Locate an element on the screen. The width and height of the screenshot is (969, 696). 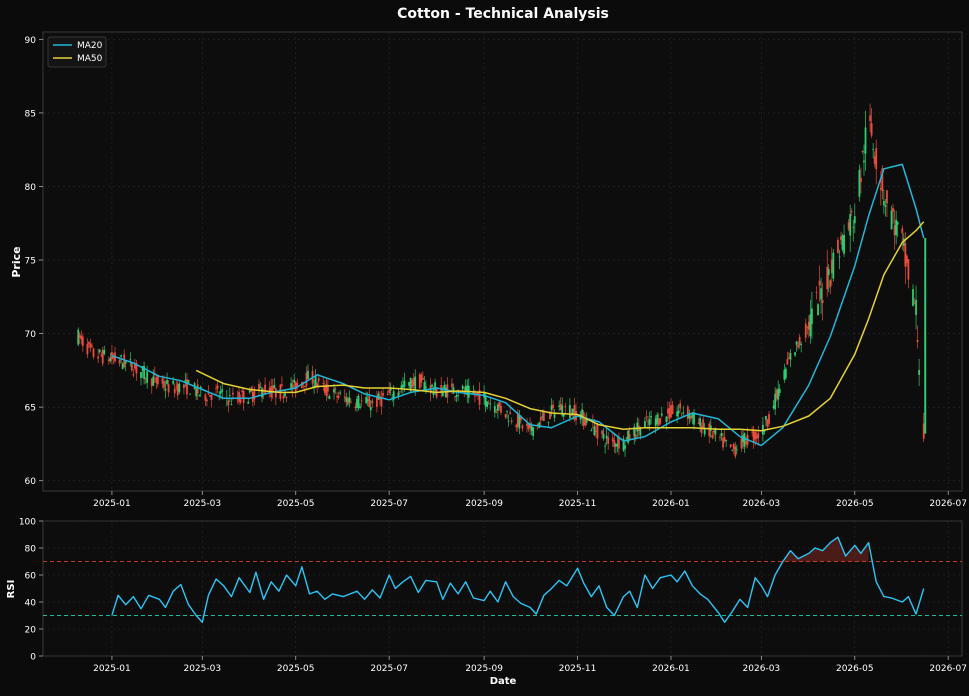
legend-label: MA20 is located at coordinates (90, 46).